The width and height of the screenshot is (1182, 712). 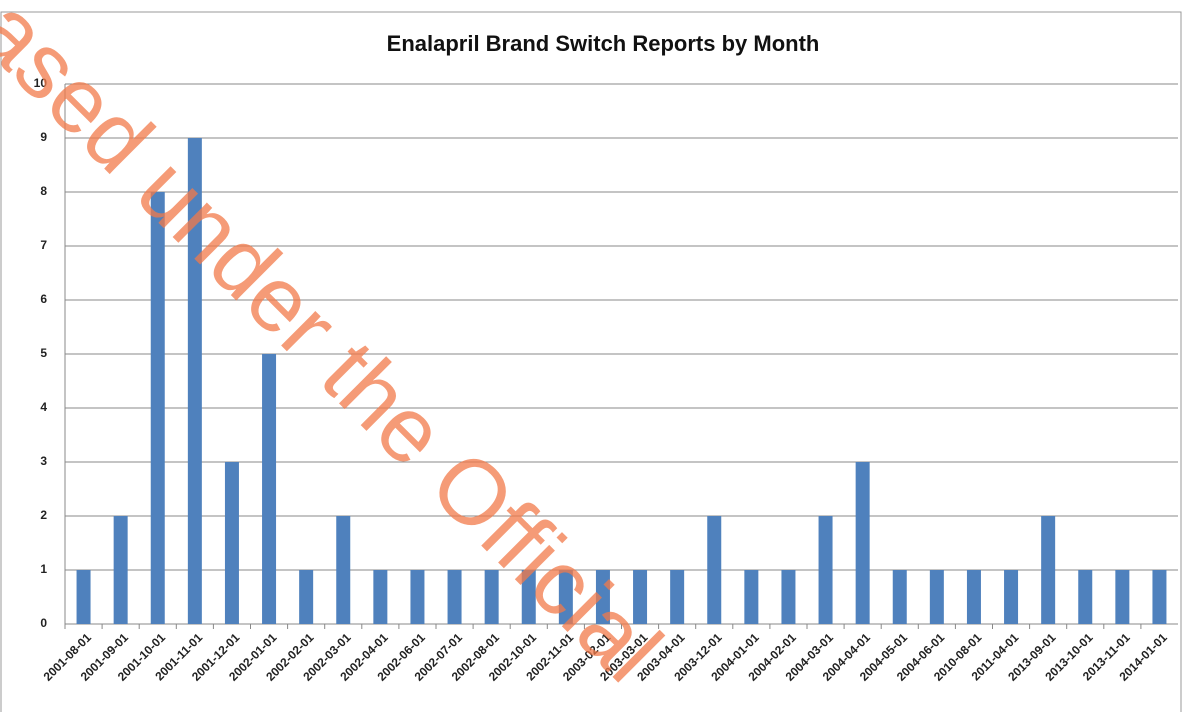 I want to click on y-tick-label: 1, so click(x=43, y=569).